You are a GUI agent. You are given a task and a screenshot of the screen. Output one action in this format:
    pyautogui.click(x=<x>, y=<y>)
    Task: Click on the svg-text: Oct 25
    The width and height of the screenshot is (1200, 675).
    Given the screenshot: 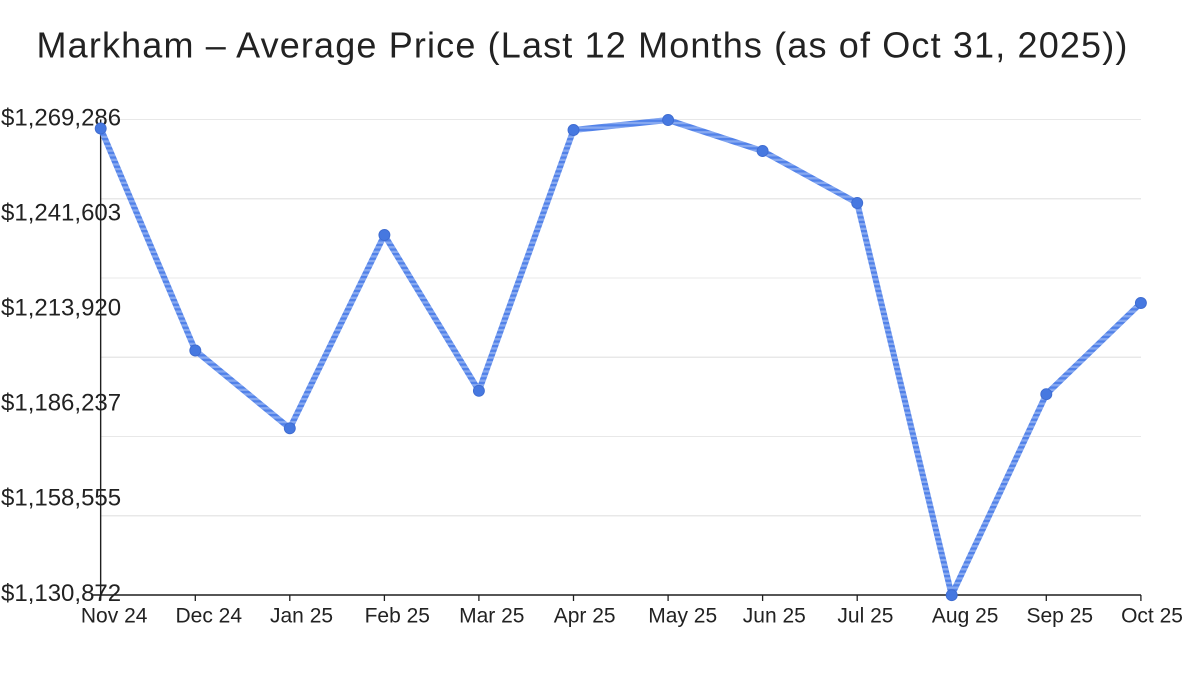 What is the action you would take?
    pyautogui.click(x=1152, y=616)
    